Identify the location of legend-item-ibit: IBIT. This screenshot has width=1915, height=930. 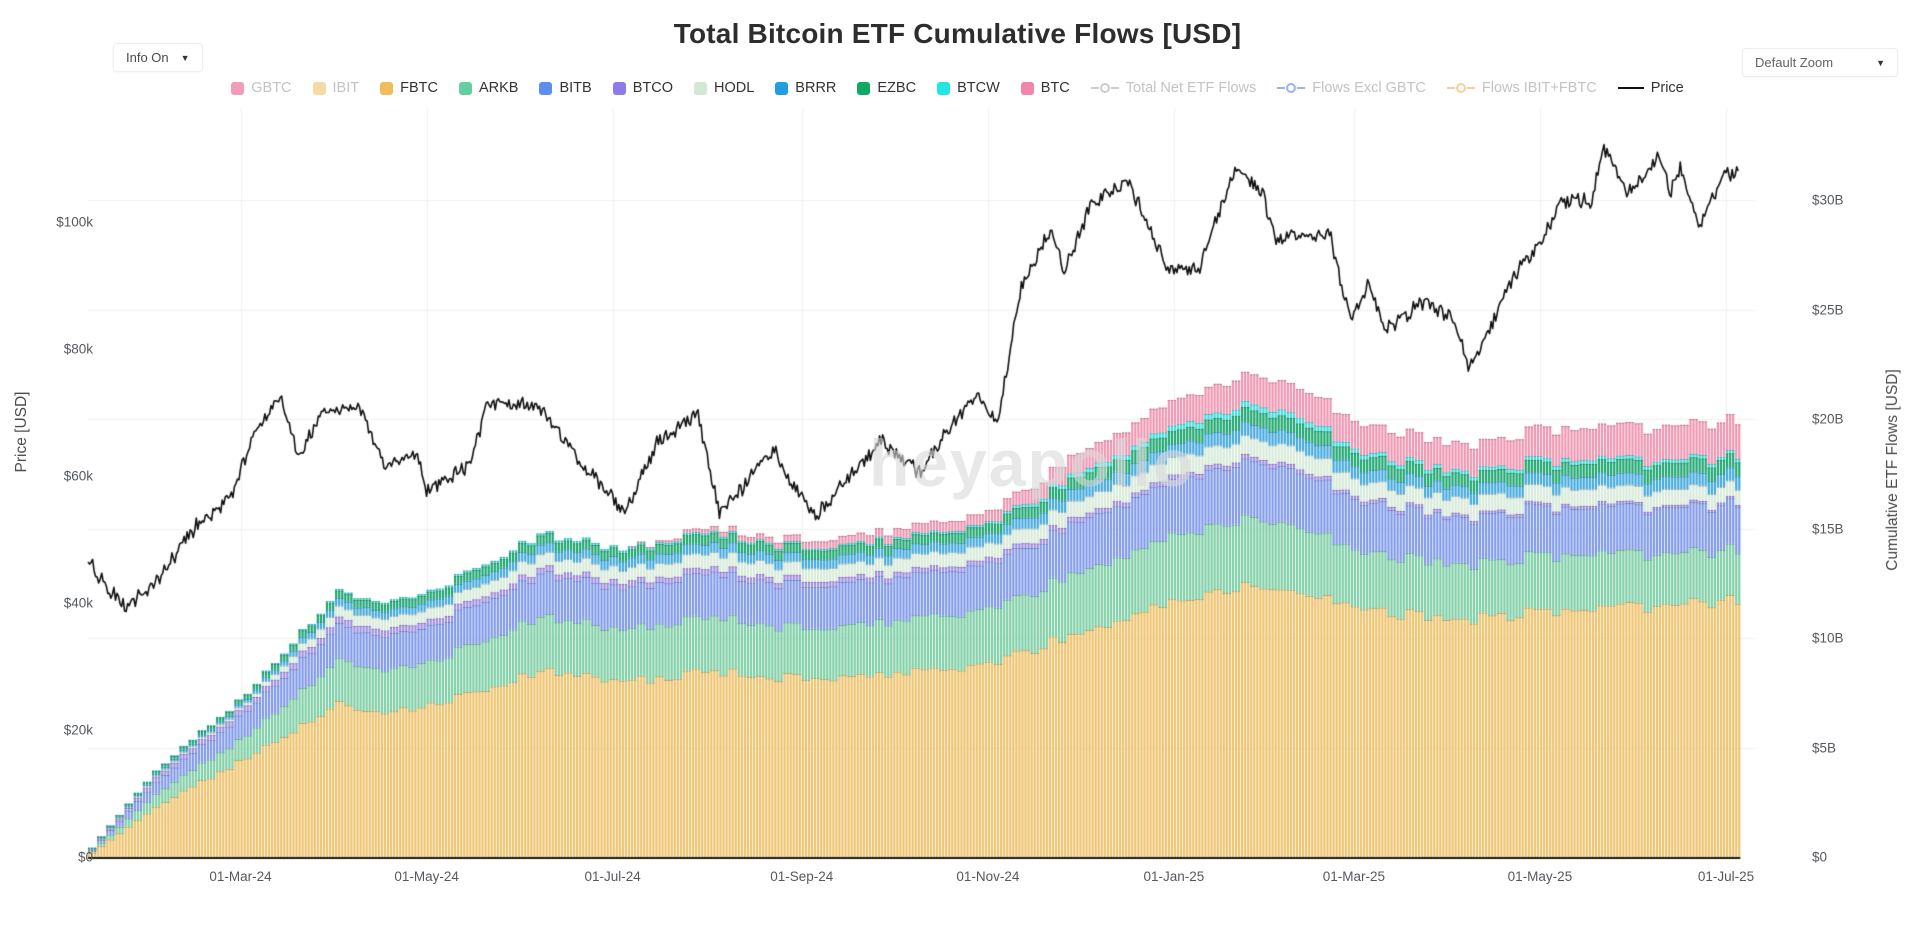
(336, 88).